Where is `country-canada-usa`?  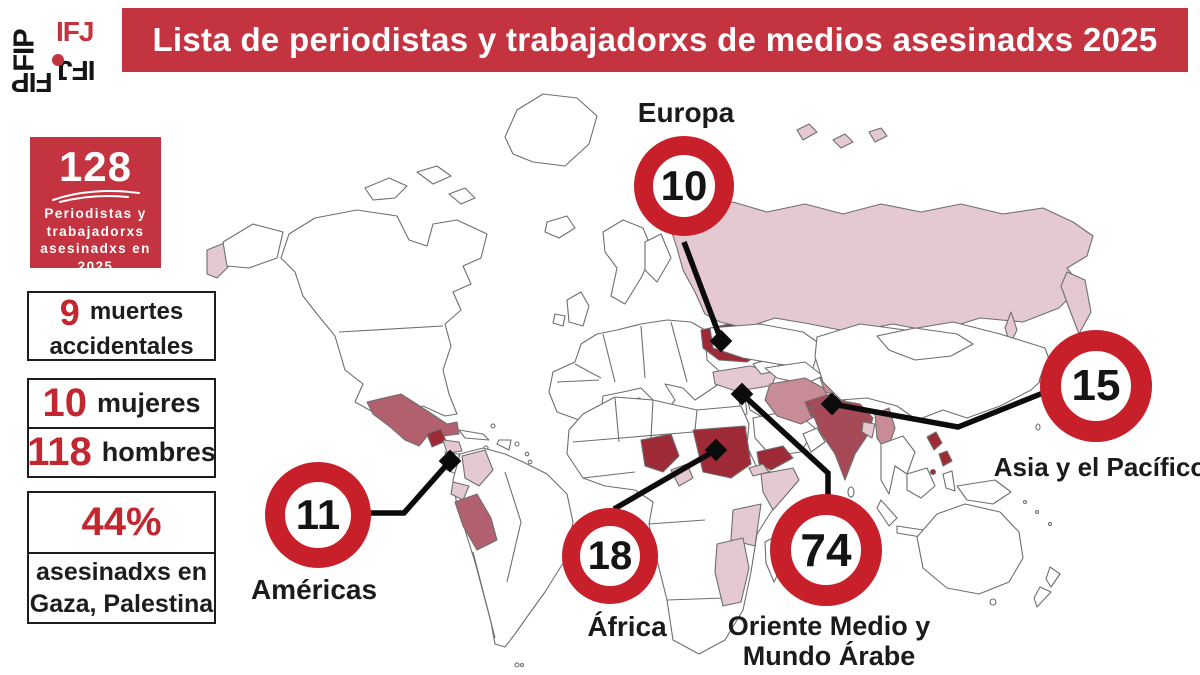 country-canada-usa is located at coordinates (384, 314).